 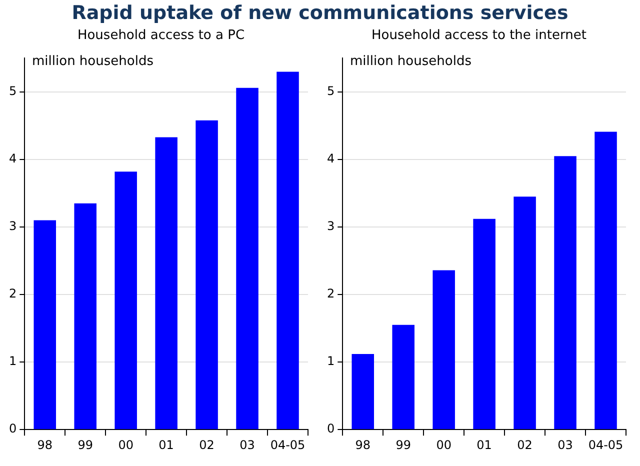 I want to click on chart-subtitle: Household access to a PC, so click(x=161, y=36).